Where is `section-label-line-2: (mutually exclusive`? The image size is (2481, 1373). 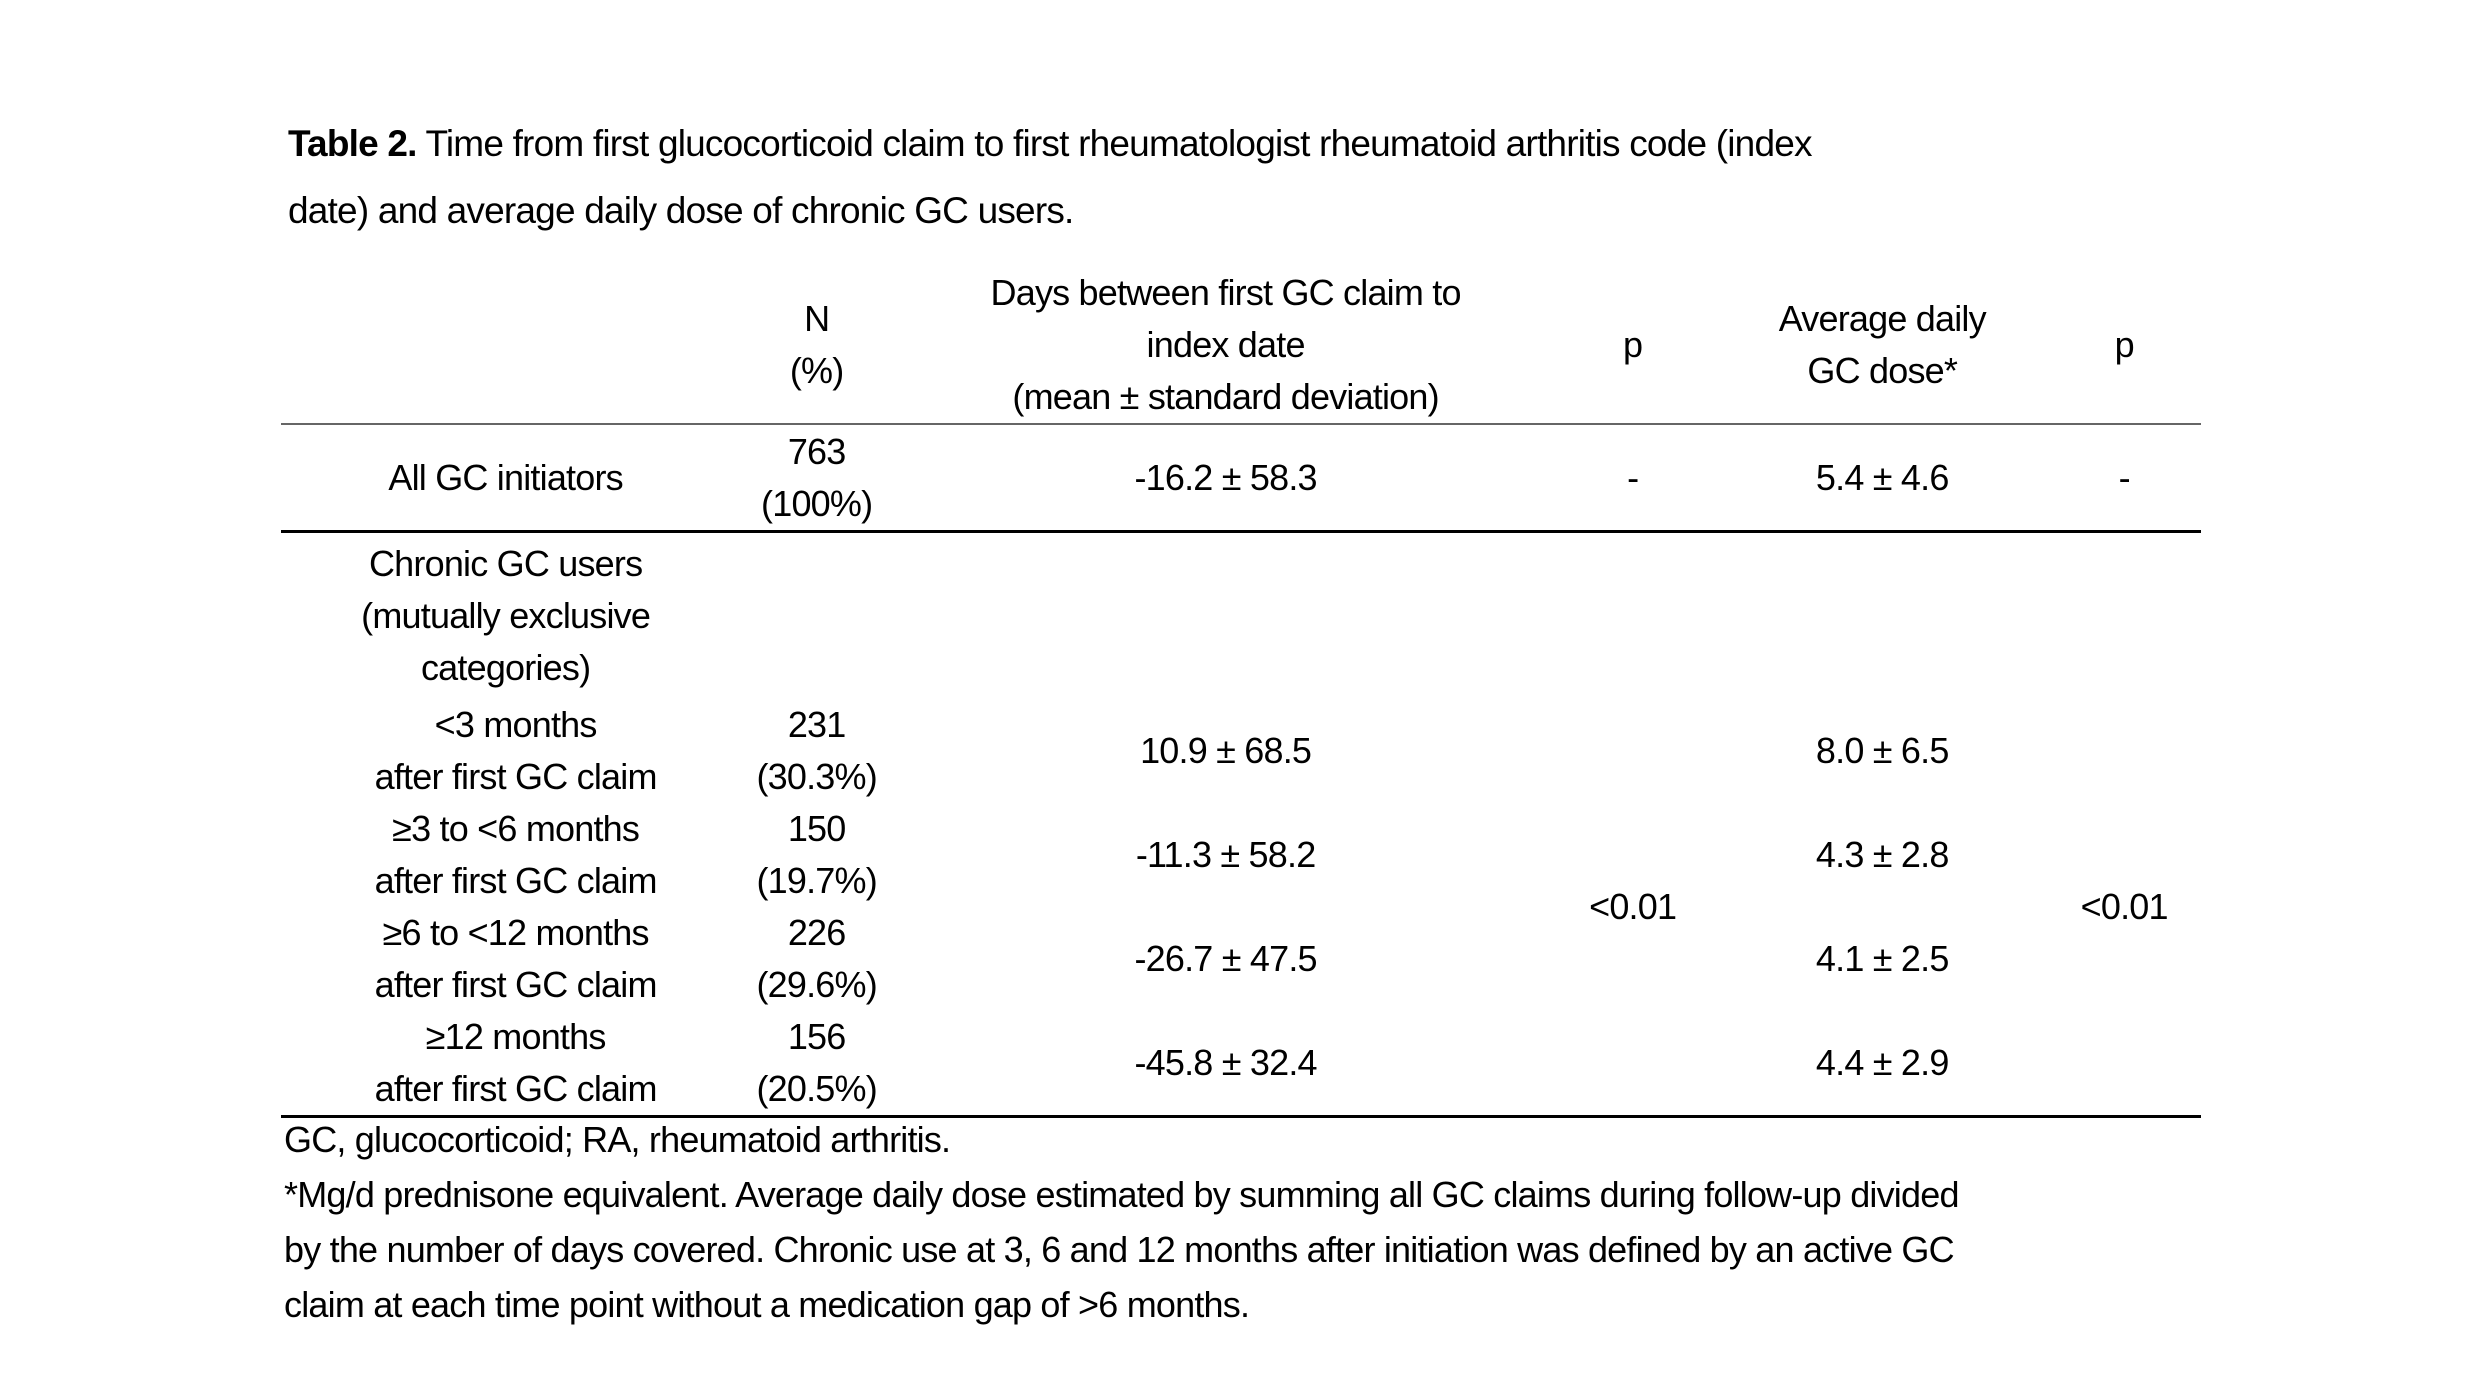 section-label-line-2: (mutually exclusive is located at coordinates (506, 615).